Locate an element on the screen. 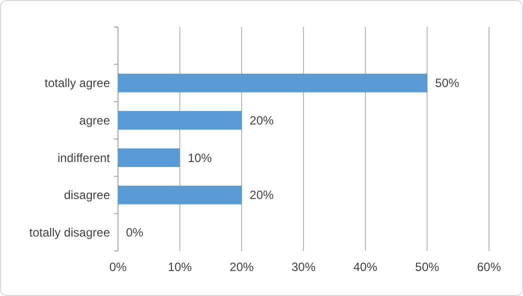 The height and width of the screenshot is (296, 523). data-label: 50% is located at coordinates (447, 83).